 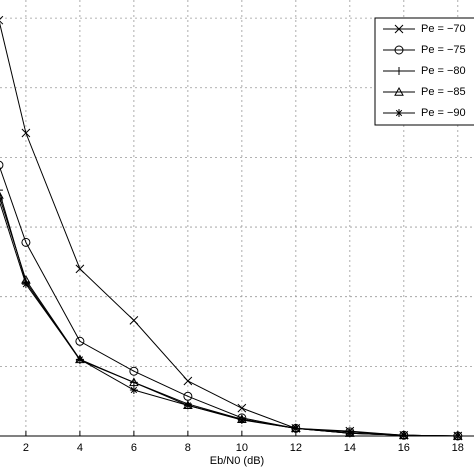 I want to click on x-axis-label: Eb/N0 (dB), so click(x=237, y=461).